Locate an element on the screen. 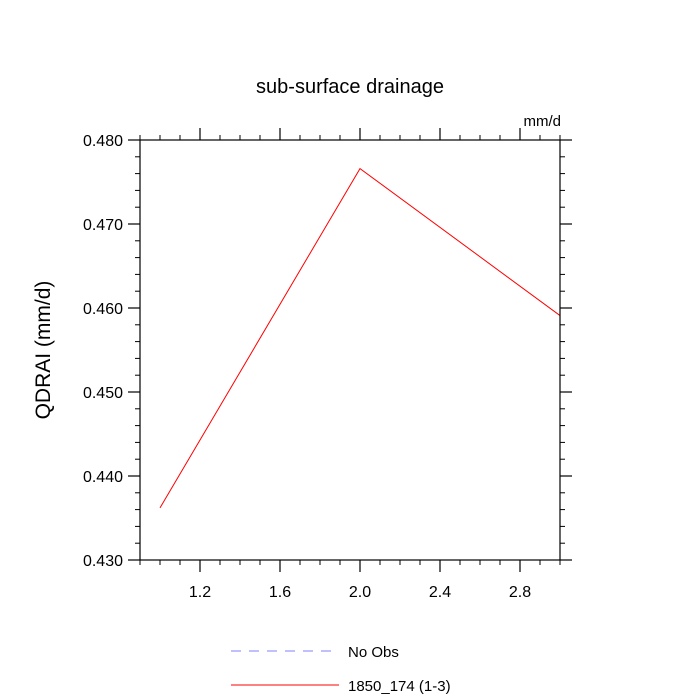 Image resolution: width=700 pixels, height=700 pixels. legend: No Obs 1850_174 (1-3) is located at coordinates (341, 669).